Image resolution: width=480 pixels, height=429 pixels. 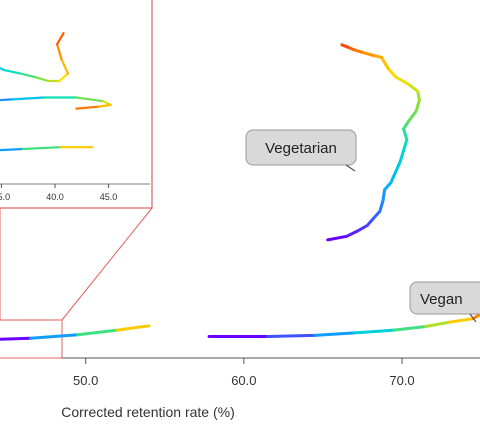 I want to click on x-axis-ticks: 50.0 60.0 70.0, so click(x=244, y=373).